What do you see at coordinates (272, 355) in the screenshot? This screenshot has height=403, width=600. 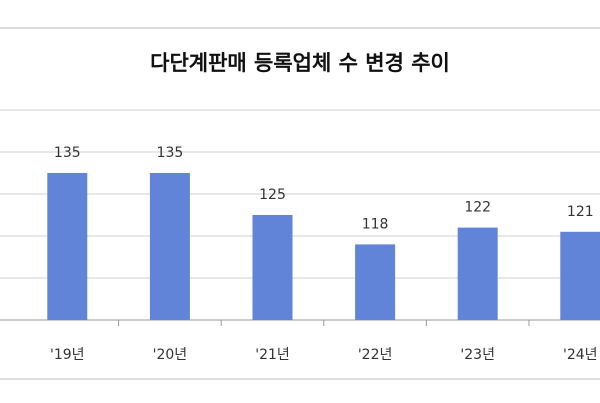 I see `x-tick-label: '21년` at bounding box center [272, 355].